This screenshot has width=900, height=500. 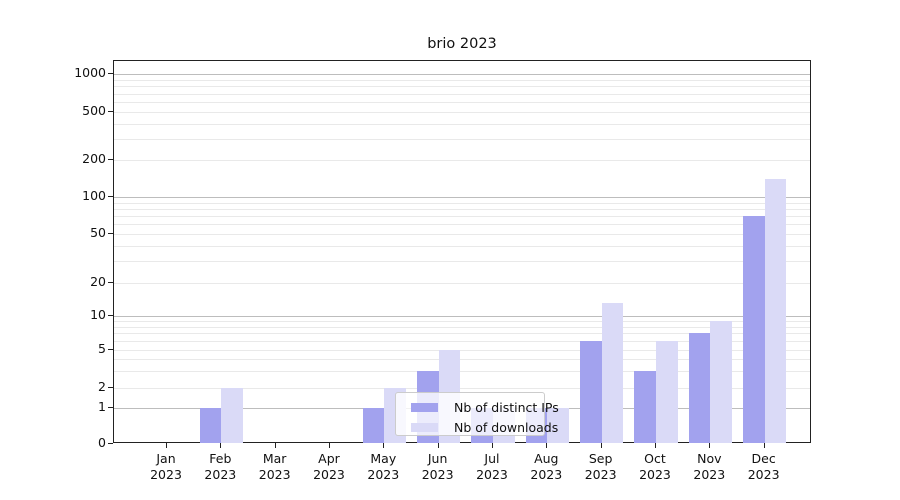 I want to click on legend-item-downloads: Nb of downloads, so click(x=477, y=427).